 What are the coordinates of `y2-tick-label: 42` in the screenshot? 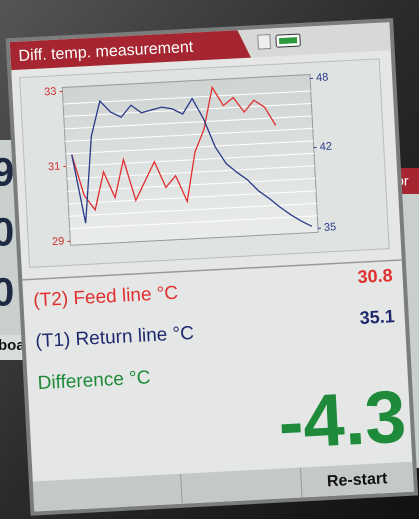 It's located at (325, 147).